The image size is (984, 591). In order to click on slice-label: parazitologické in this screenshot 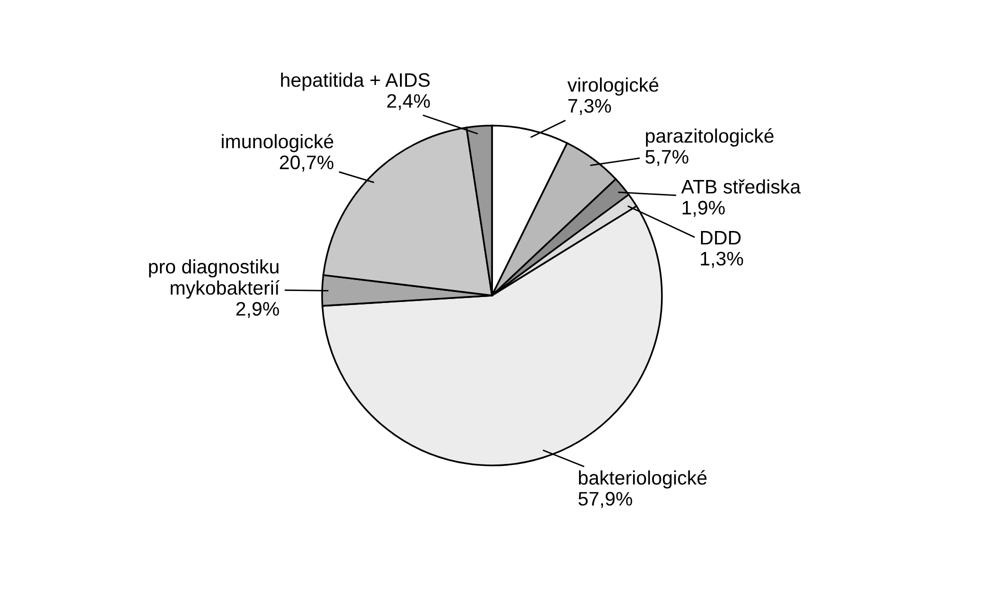, I will do `click(710, 137)`.